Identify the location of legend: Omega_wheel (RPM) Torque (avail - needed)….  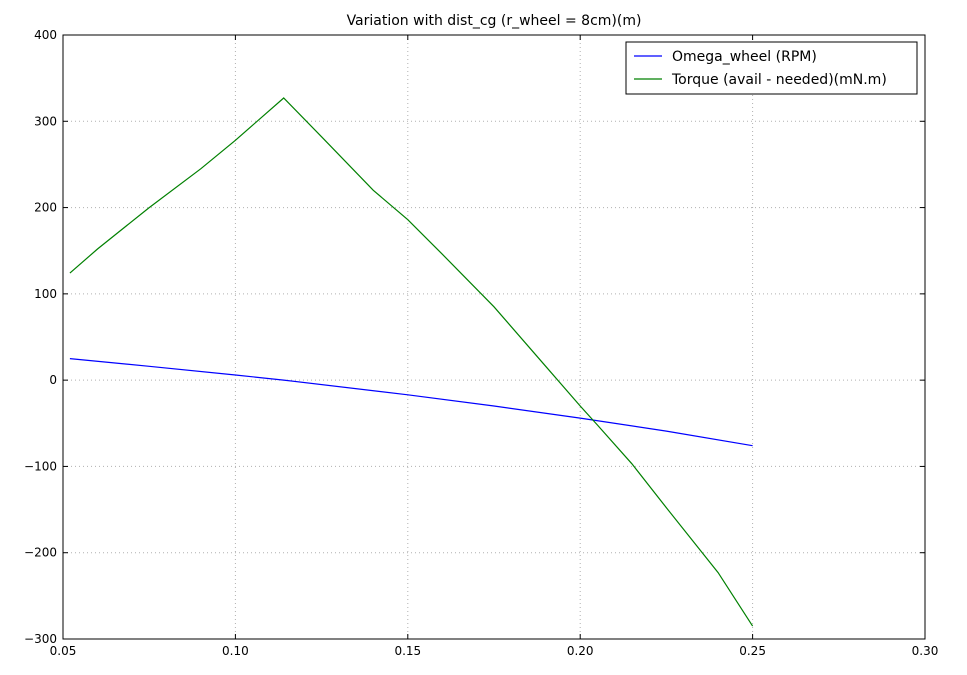
(771, 68).